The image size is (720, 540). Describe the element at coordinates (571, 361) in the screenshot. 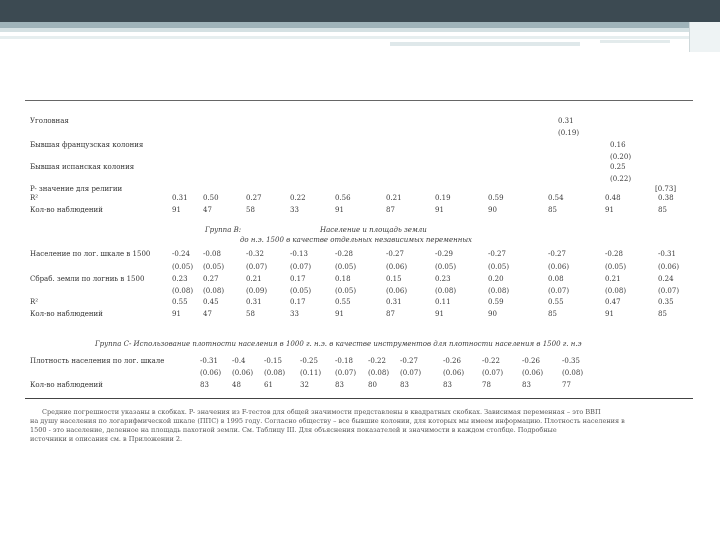

I see `table-cell: -0.35` at that location.